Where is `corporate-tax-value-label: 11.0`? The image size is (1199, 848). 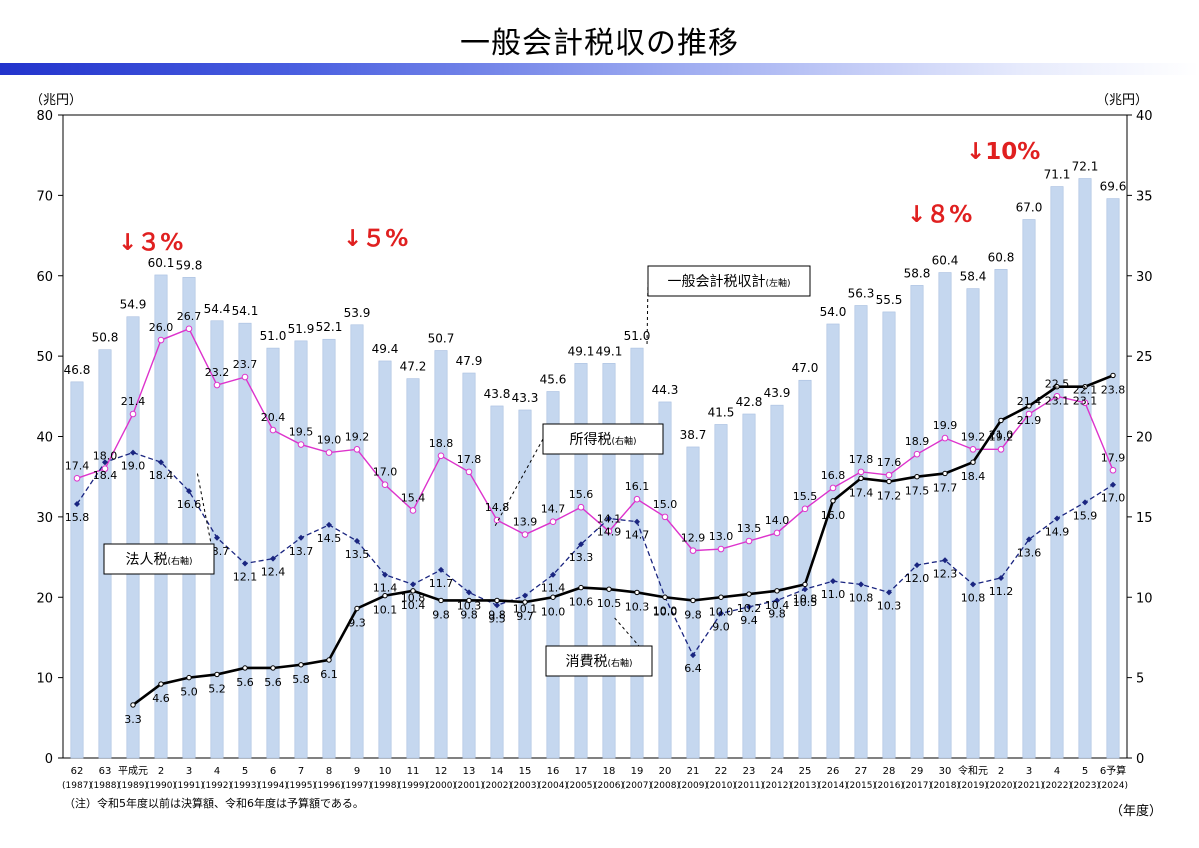
corporate-tax-value-label: 11.0 is located at coordinates (833, 594).